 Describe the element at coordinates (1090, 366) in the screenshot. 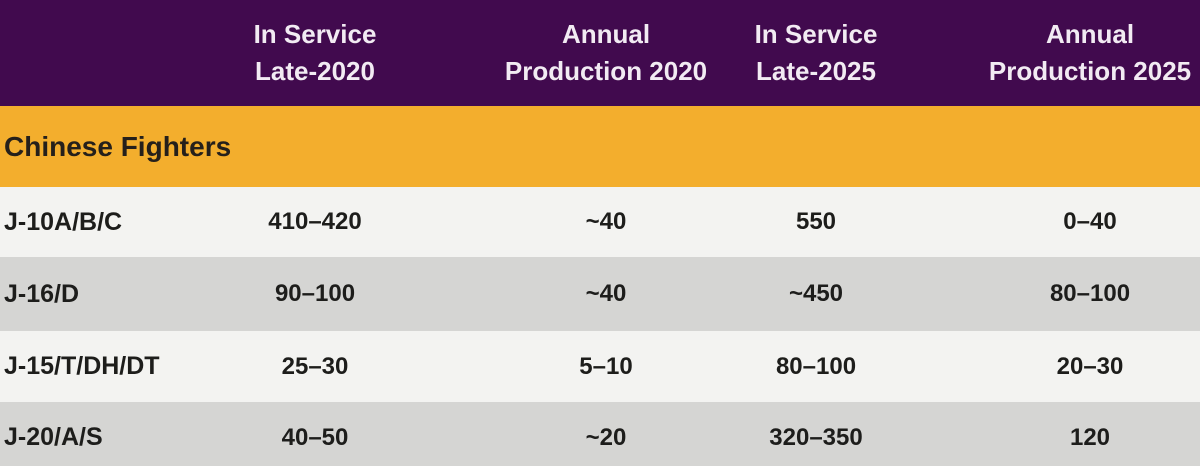

I see `cell-annual-production-2025: 20–30` at that location.